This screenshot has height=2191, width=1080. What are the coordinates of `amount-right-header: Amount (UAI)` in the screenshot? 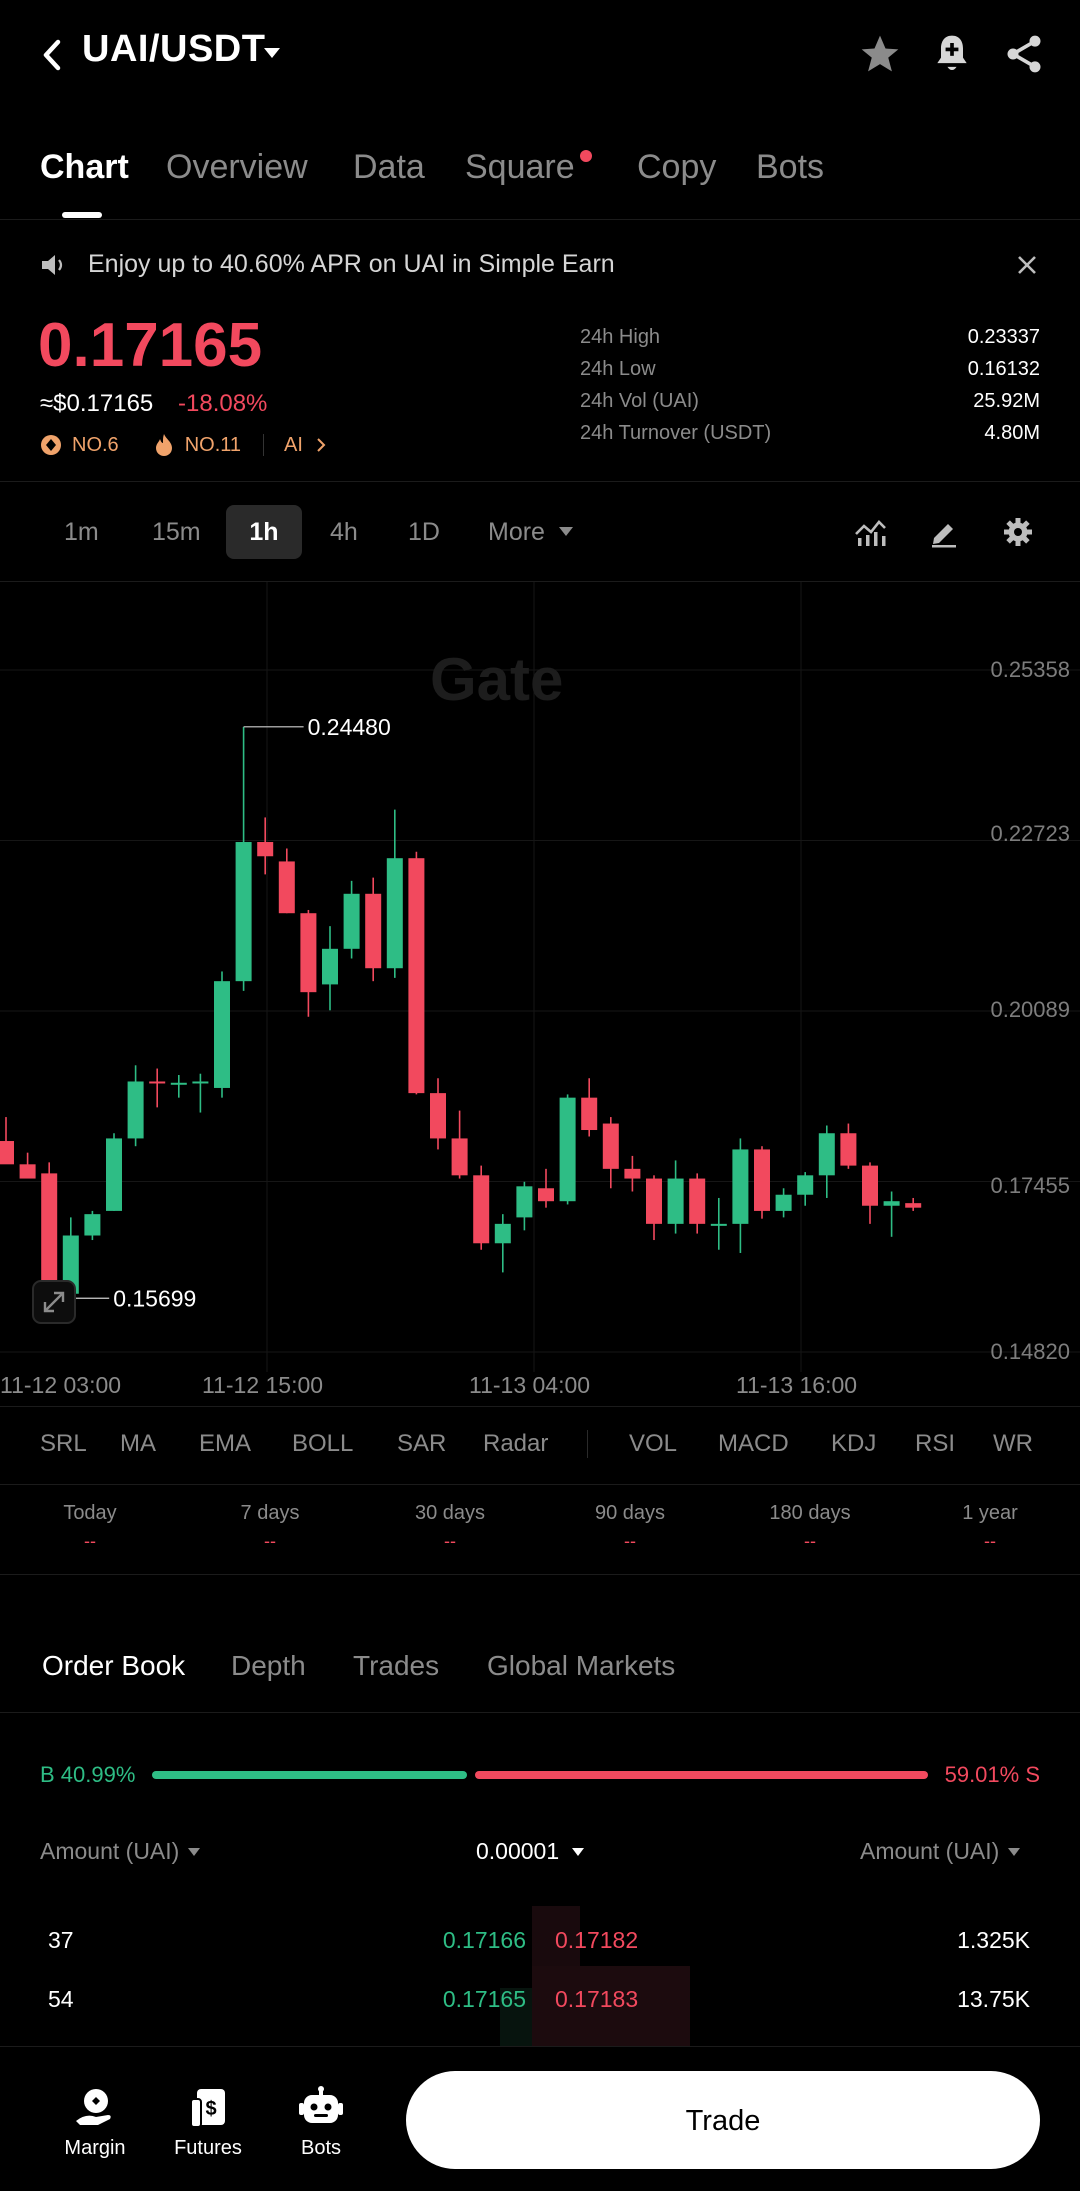 It's located at (940, 1851).